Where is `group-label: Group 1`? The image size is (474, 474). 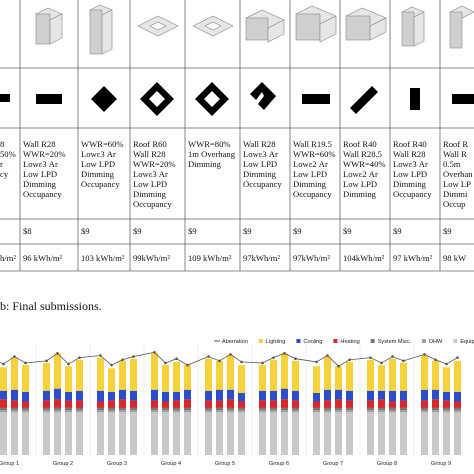
group-label: Group 1 is located at coordinates (9, 464).